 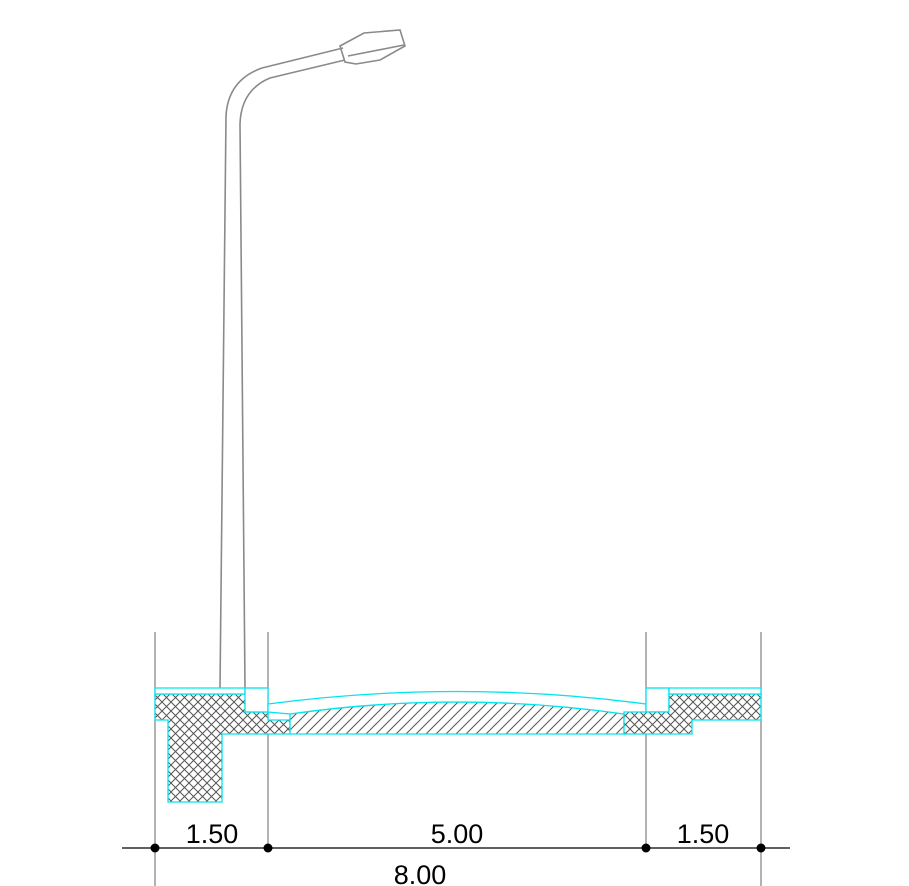 What do you see at coordinates (715, 691) in the screenshot?
I see `right-sidewalk-paving` at bounding box center [715, 691].